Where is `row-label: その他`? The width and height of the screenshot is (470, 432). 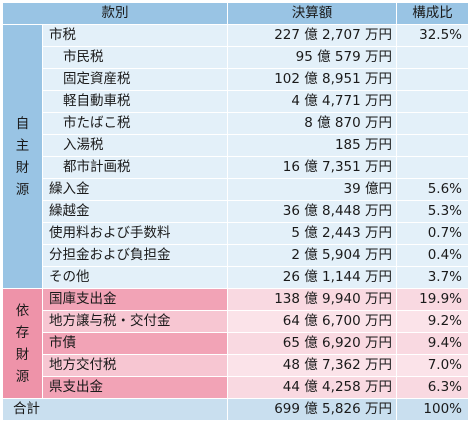
row-label: その他 is located at coordinates (135, 277).